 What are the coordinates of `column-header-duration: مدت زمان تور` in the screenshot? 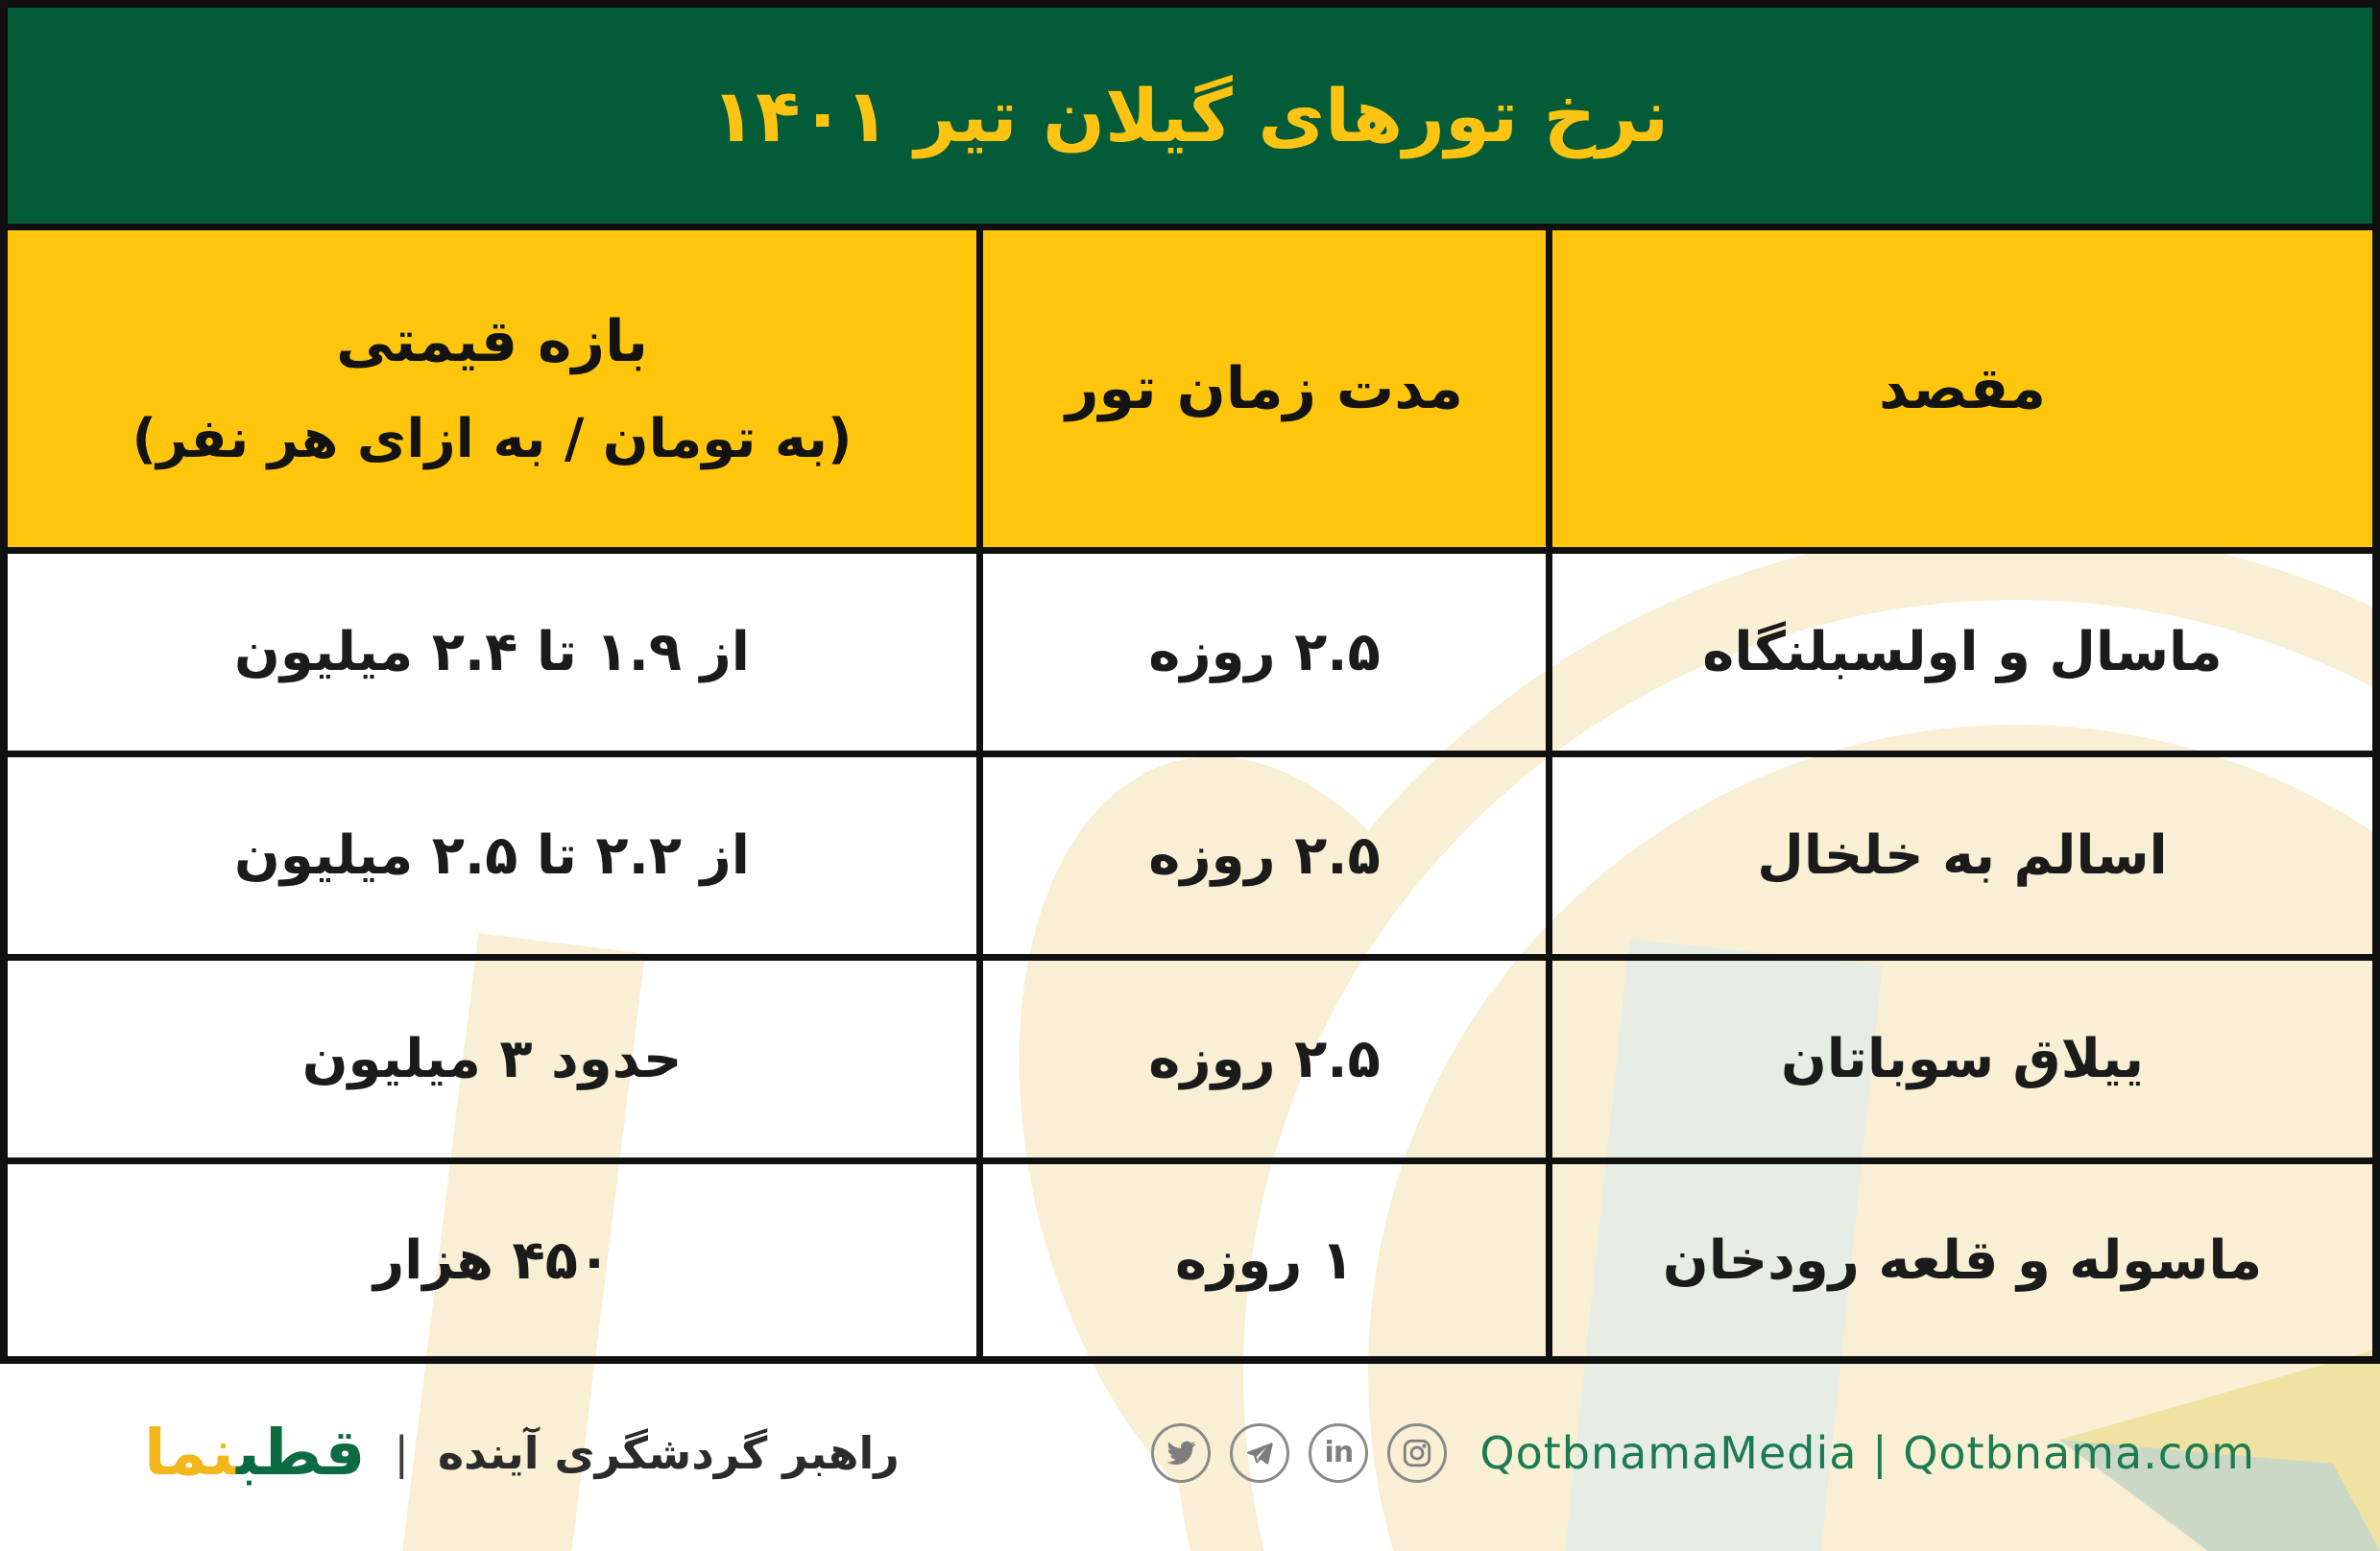 It's located at (1261, 388).